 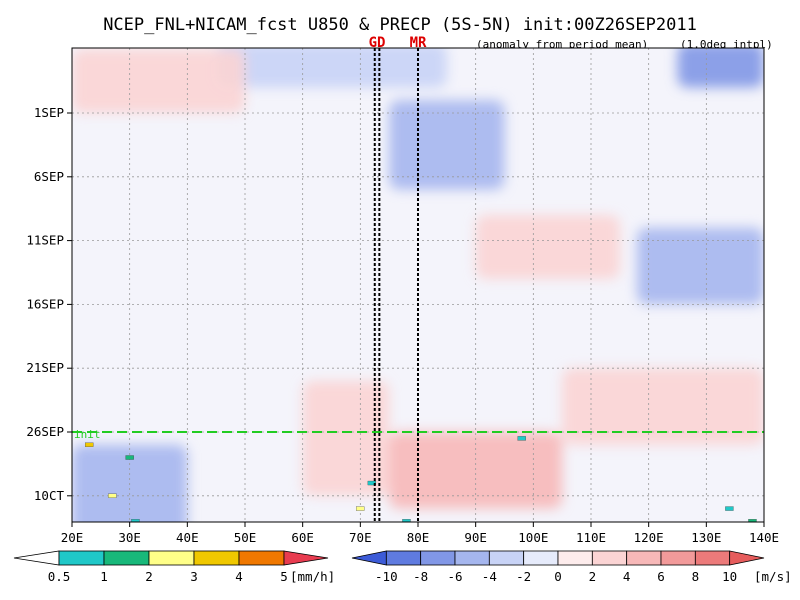 What do you see at coordinates (764, 537) in the screenshot?
I see `x-tick-label: 140E` at bounding box center [764, 537].